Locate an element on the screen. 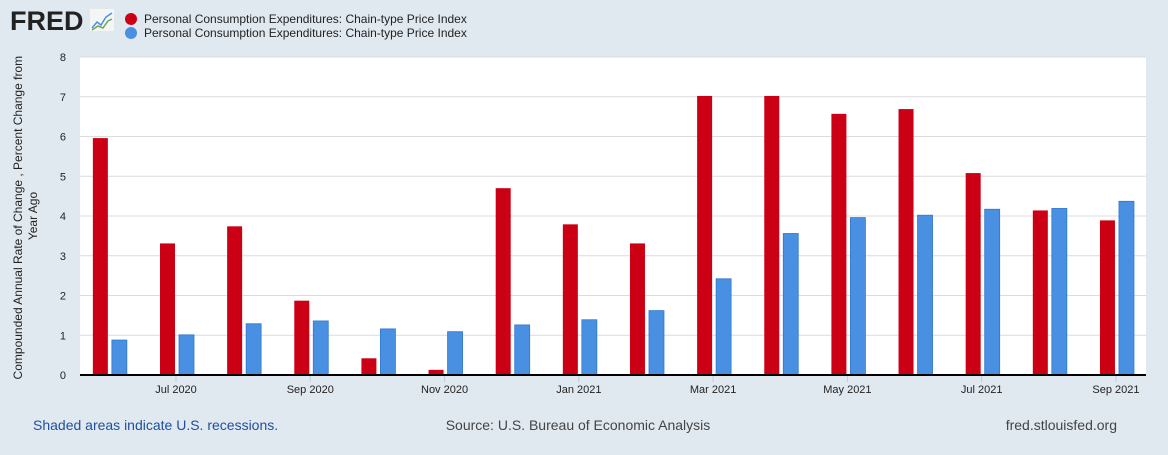  x-tick-label: May 2021 is located at coordinates (847, 390).